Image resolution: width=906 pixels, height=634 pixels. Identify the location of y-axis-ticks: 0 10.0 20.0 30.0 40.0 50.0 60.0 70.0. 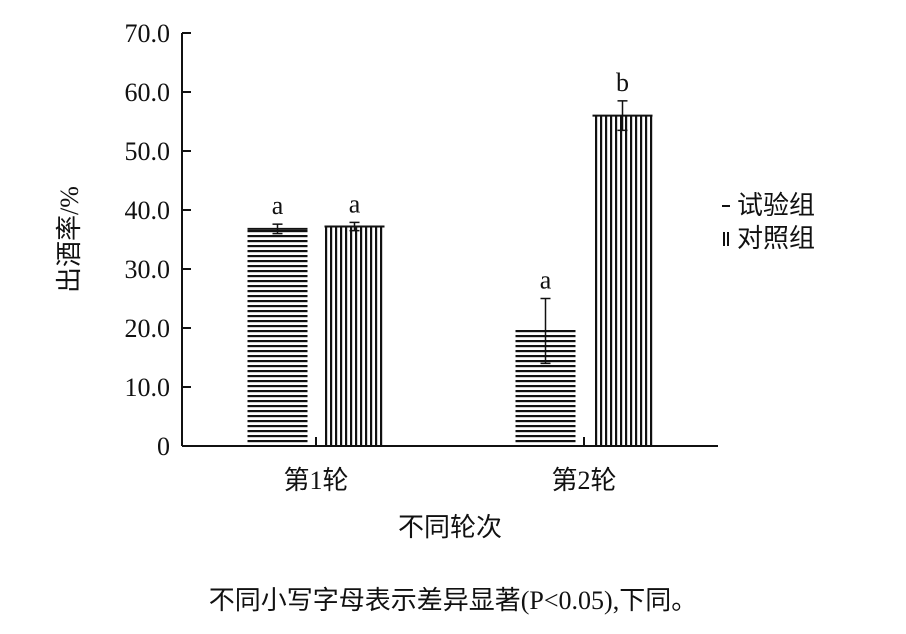
(158, 240).